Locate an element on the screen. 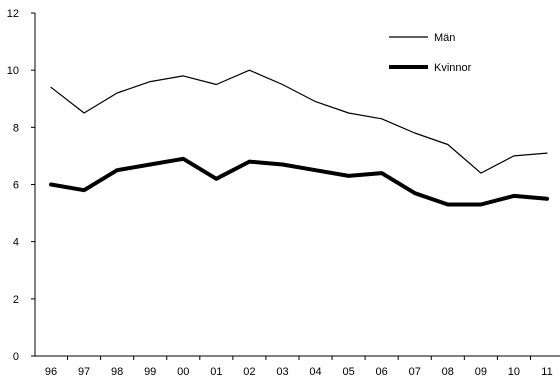 Image resolution: width=560 pixels, height=378 pixels. legend-label: Män is located at coordinates (444, 38).